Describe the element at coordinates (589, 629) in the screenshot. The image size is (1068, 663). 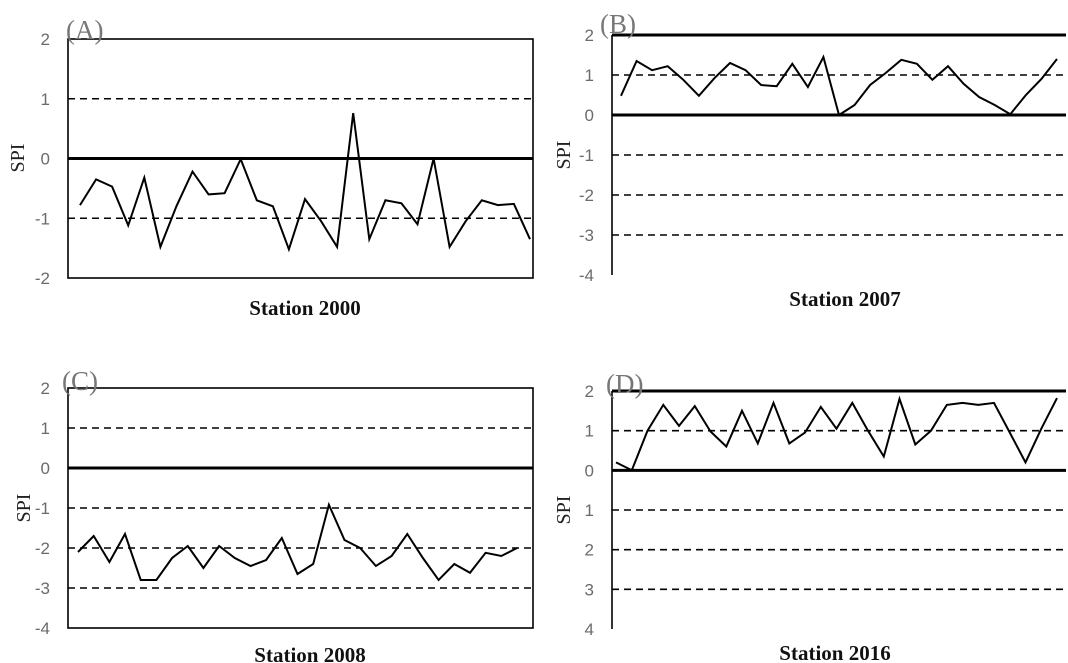
I see `y-tick-label: 4` at that location.